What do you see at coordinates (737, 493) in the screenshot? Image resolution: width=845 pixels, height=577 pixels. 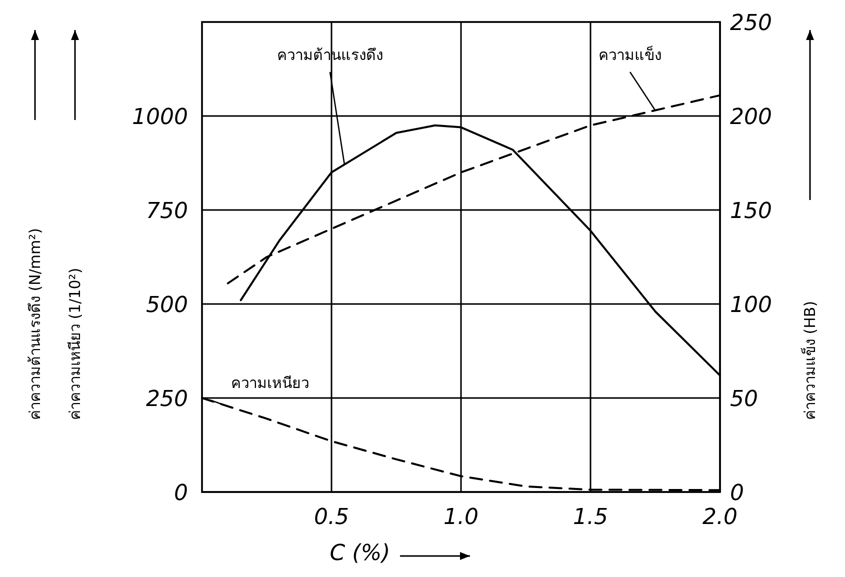 I see `y2-tick-label: 0` at bounding box center [737, 493].